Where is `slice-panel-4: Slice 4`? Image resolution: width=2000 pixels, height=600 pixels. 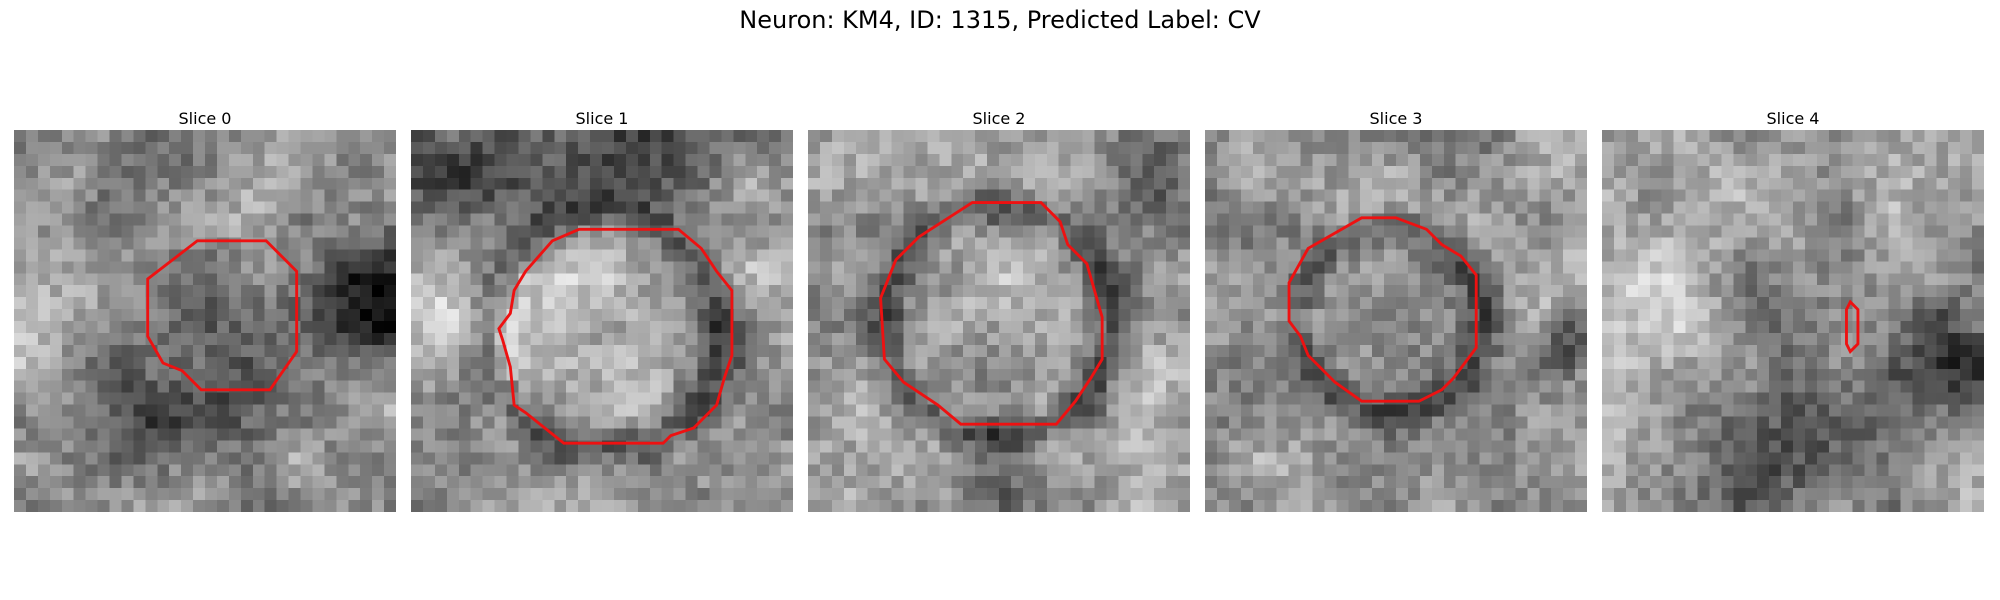 slice-panel-4: Slice 4 is located at coordinates (1793, 310).